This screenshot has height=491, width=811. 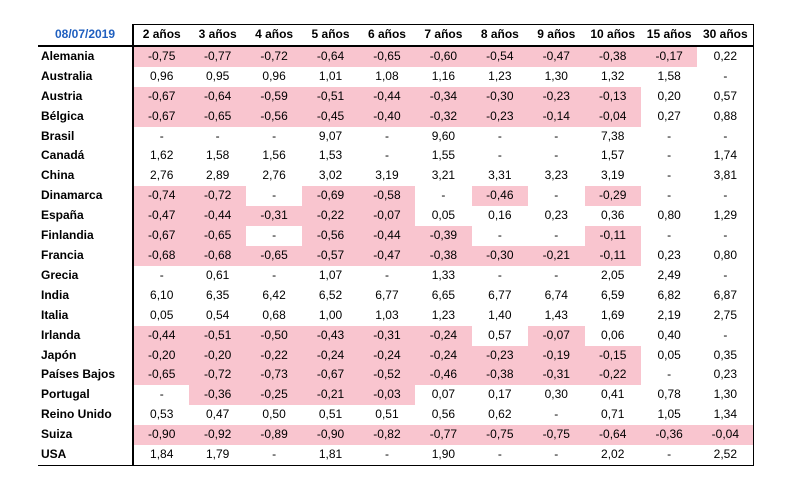 What do you see at coordinates (86, 96) in the screenshot?
I see `country-label: Austria` at bounding box center [86, 96].